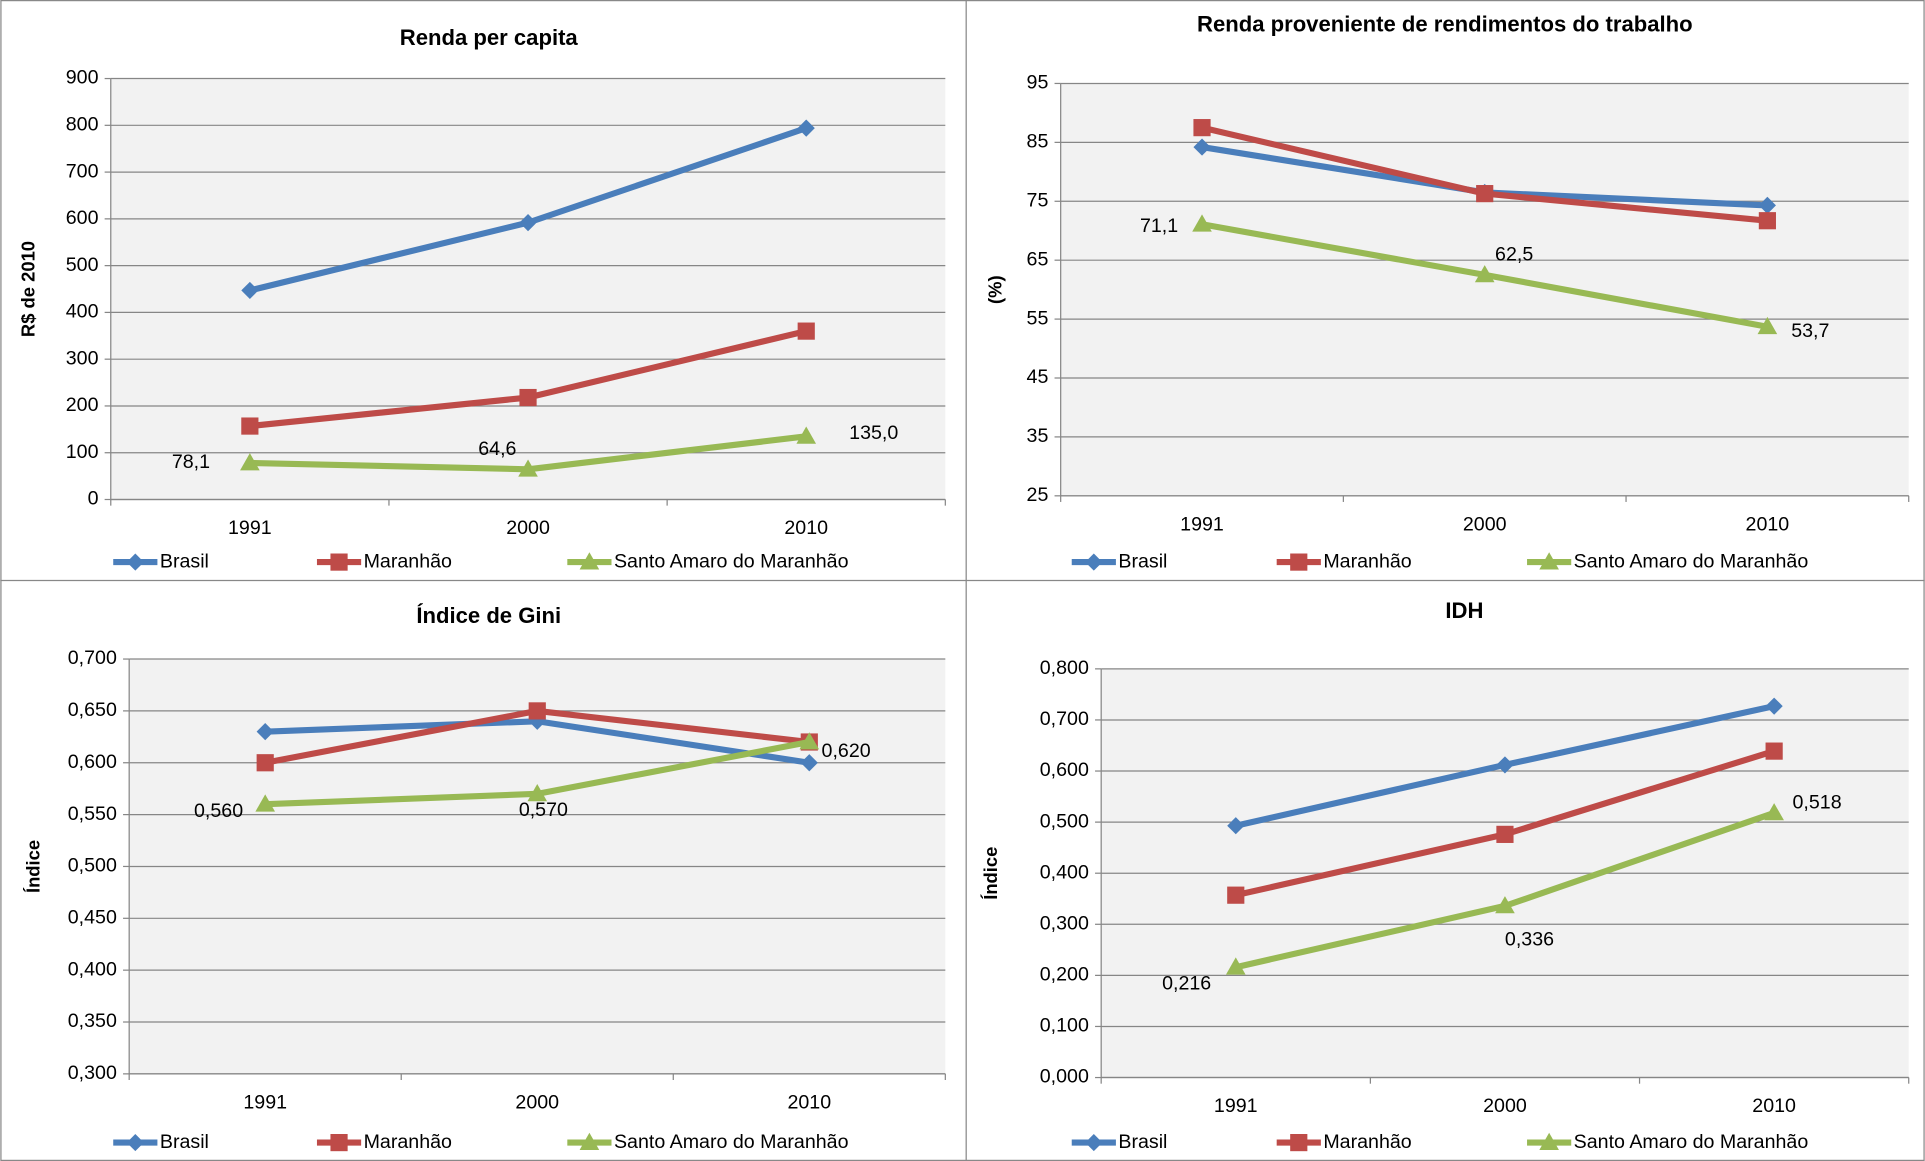 The image size is (1925, 1161). What do you see at coordinates (489, 37) in the screenshot?
I see `chart-title: Renda per capita` at bounding box center [489, 37].